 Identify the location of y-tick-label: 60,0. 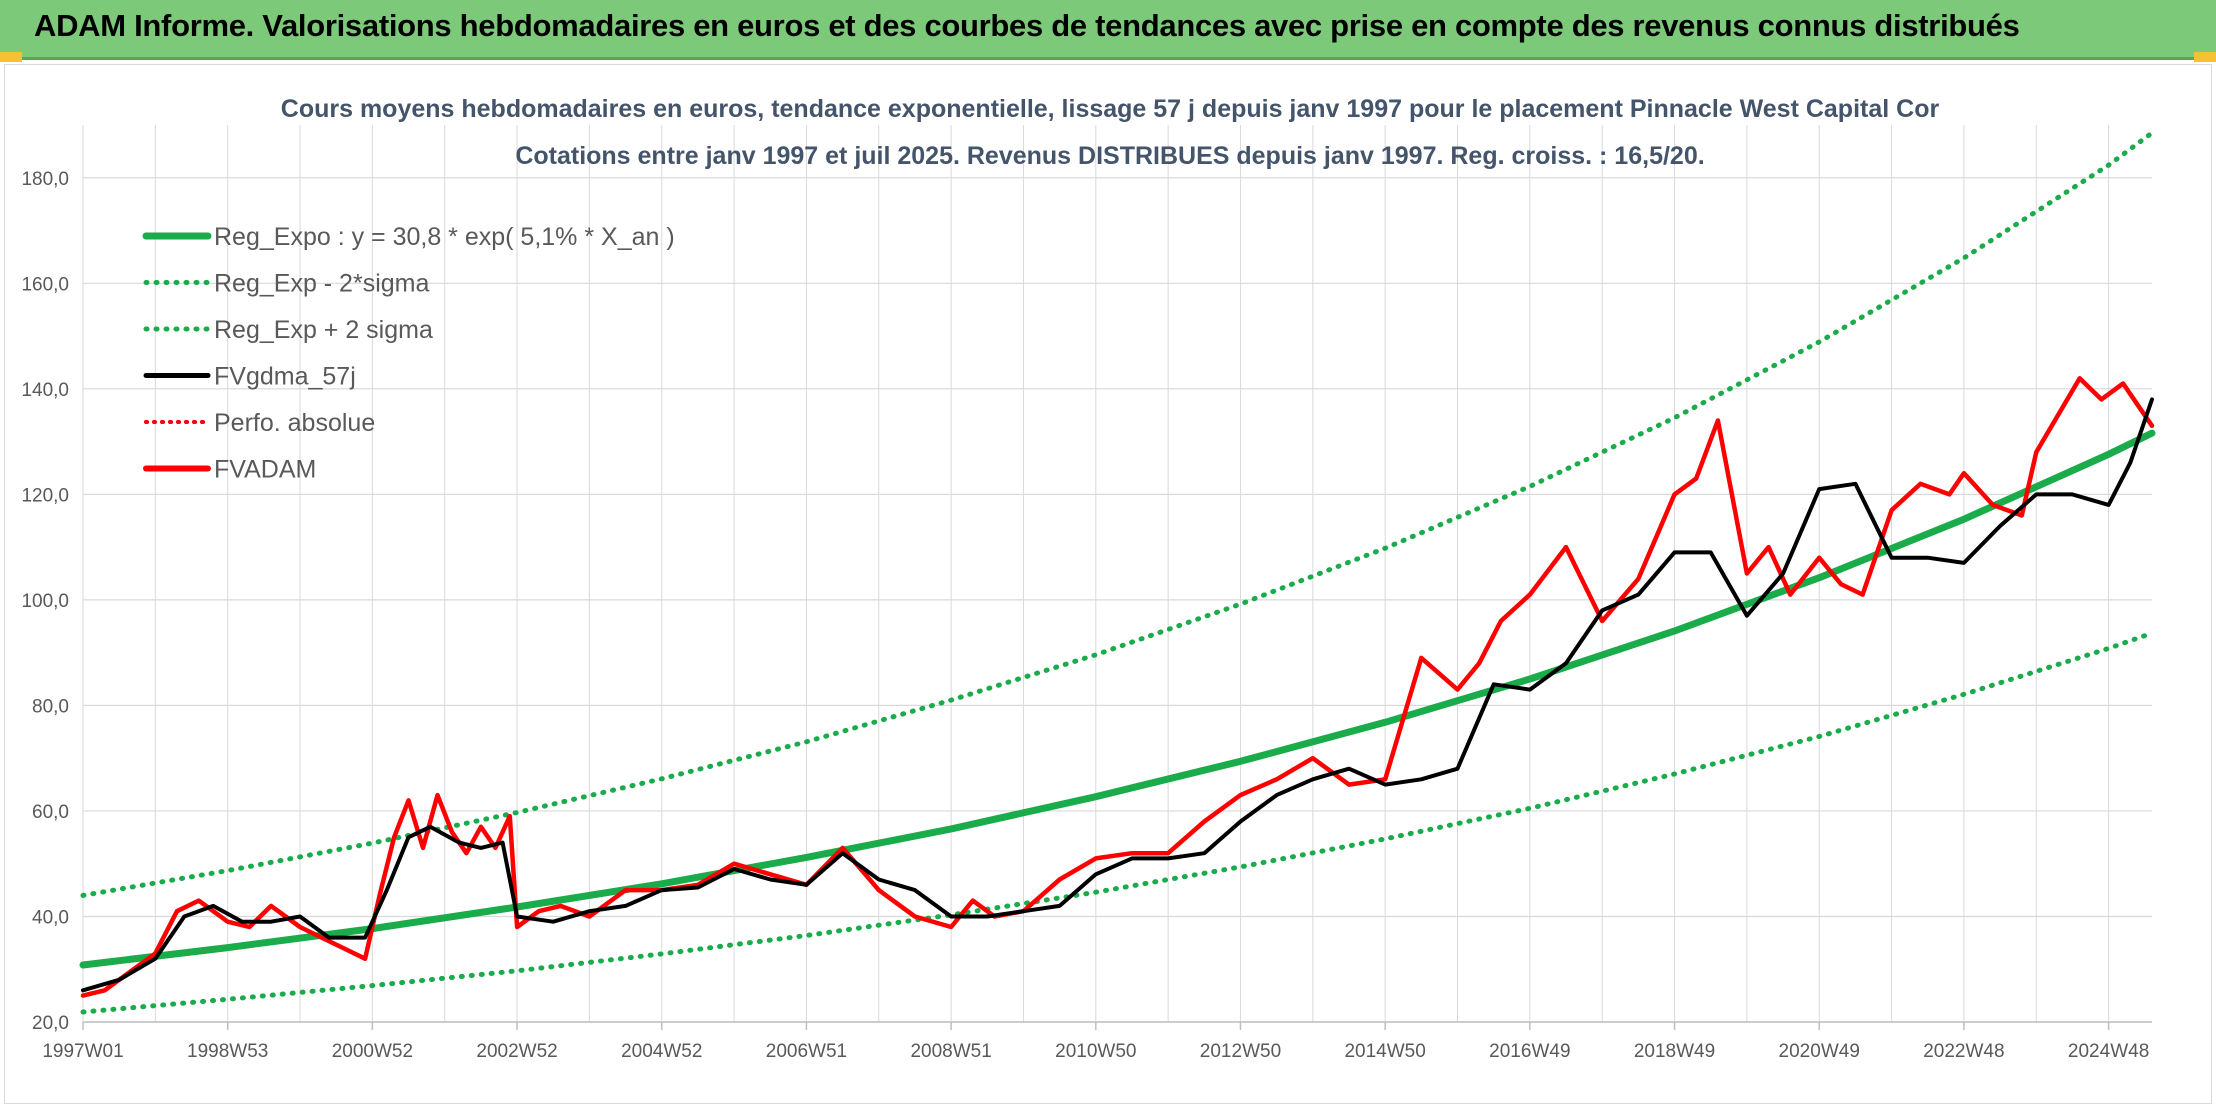
(50, 812).